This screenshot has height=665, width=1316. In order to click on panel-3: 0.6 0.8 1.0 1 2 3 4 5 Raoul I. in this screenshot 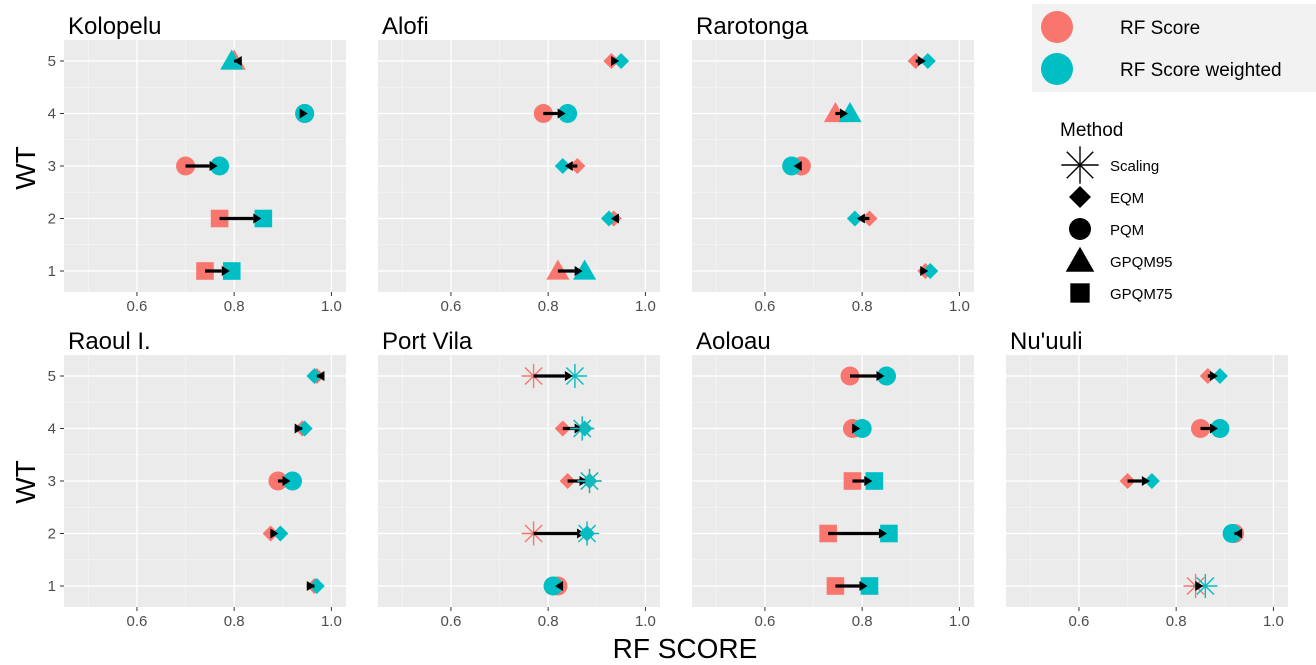, I will do `click(197, 479)`.